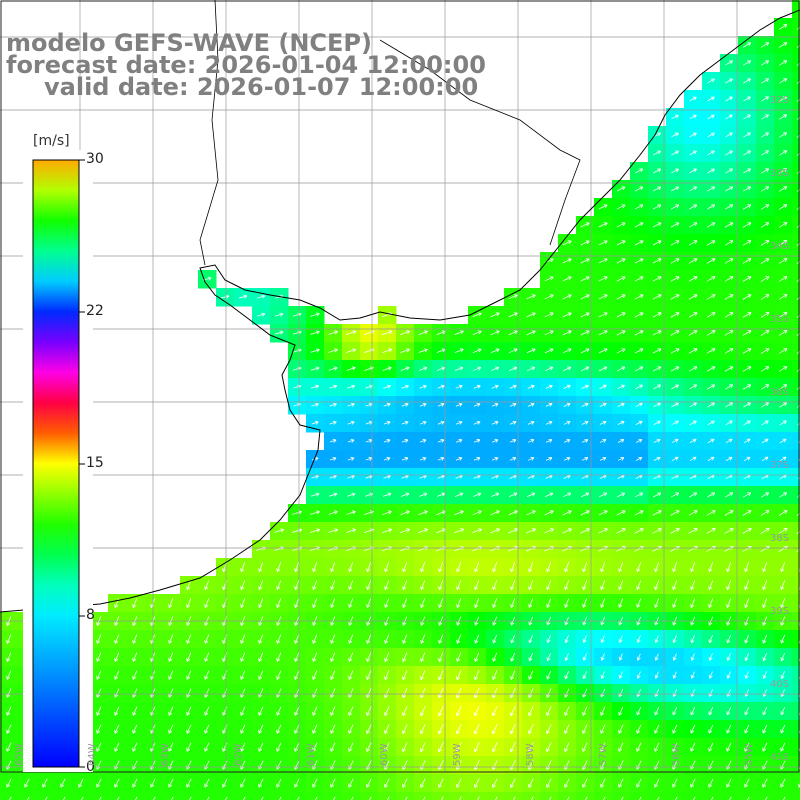 This screenshot has height=800, width=800. I want to click on lon-label: 60W, so click(384, 754).